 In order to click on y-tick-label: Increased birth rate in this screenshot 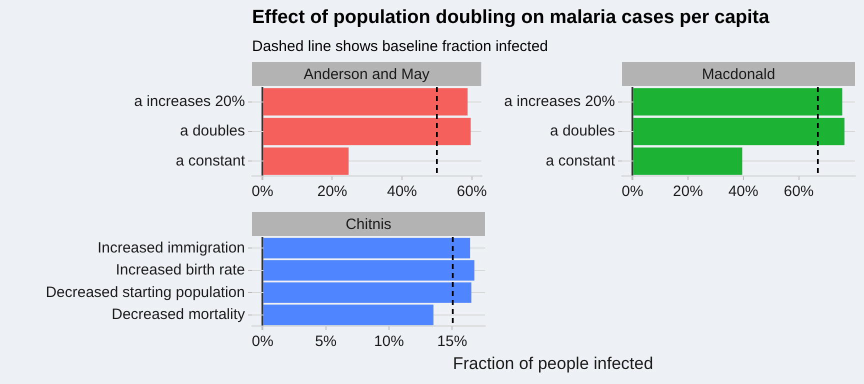, I will do `click(180, 270)`.